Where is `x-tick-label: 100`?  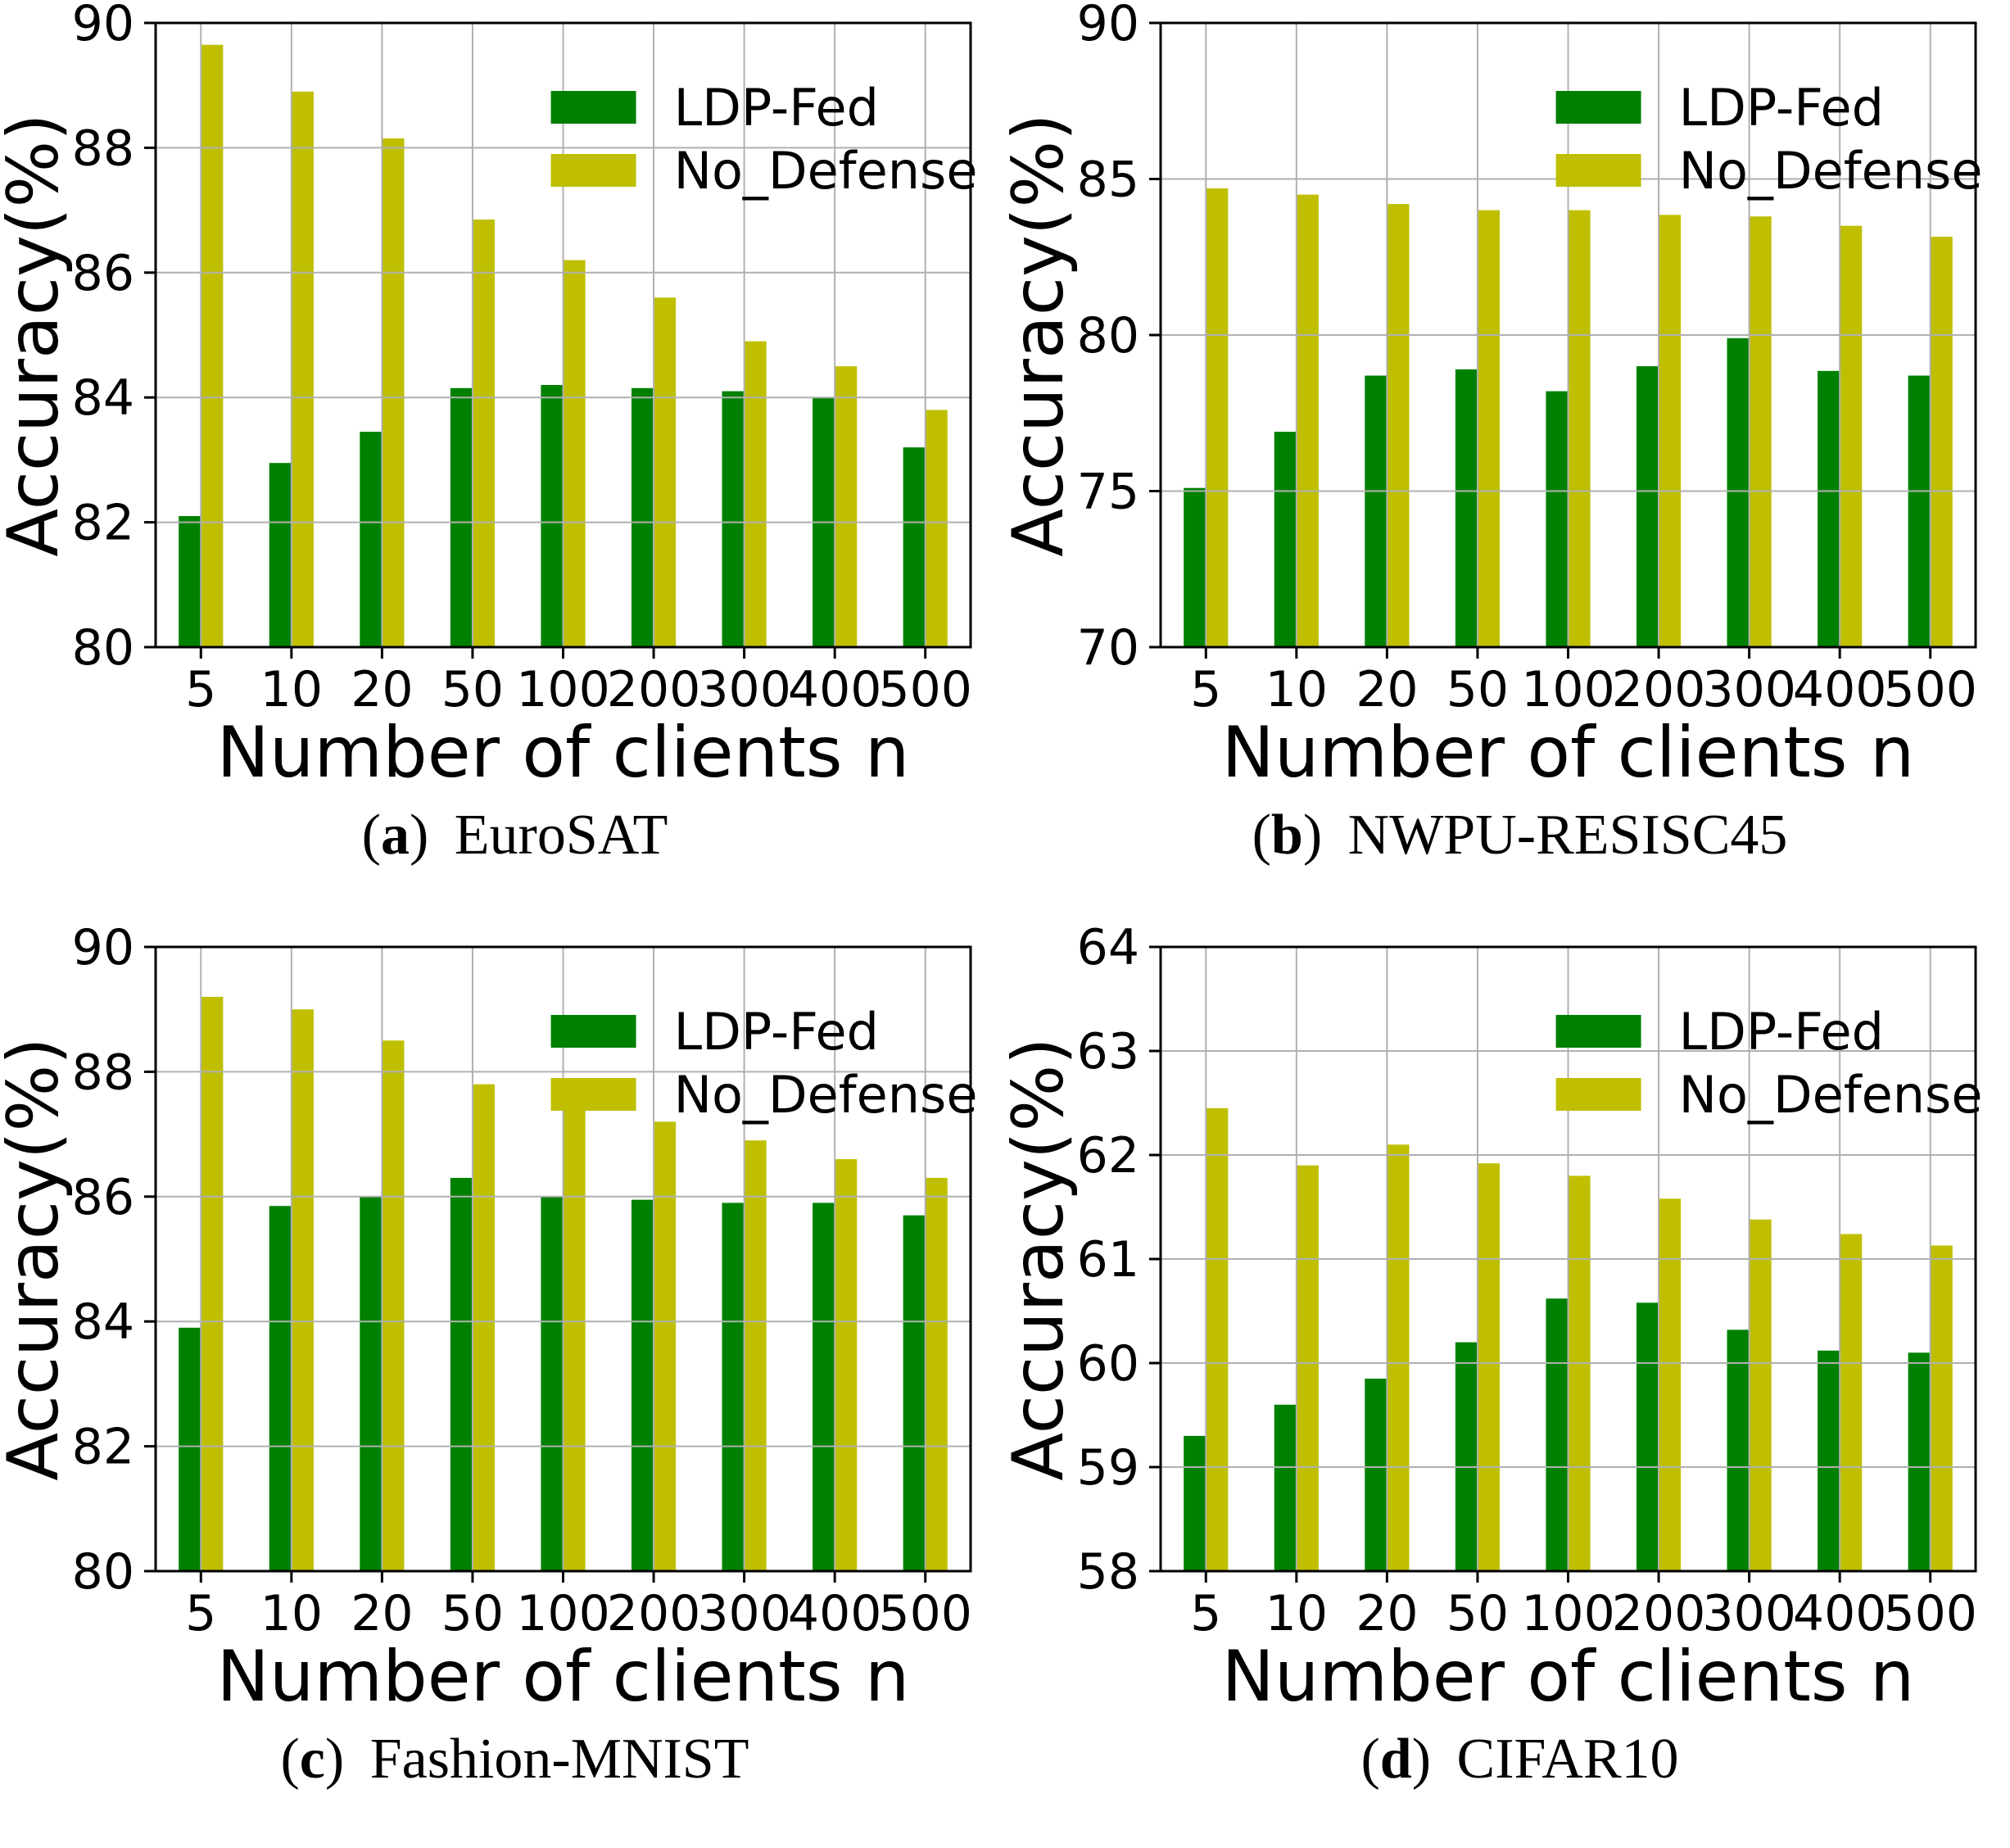
x-tick-label: 100 is located at coordinates (1568, 689).